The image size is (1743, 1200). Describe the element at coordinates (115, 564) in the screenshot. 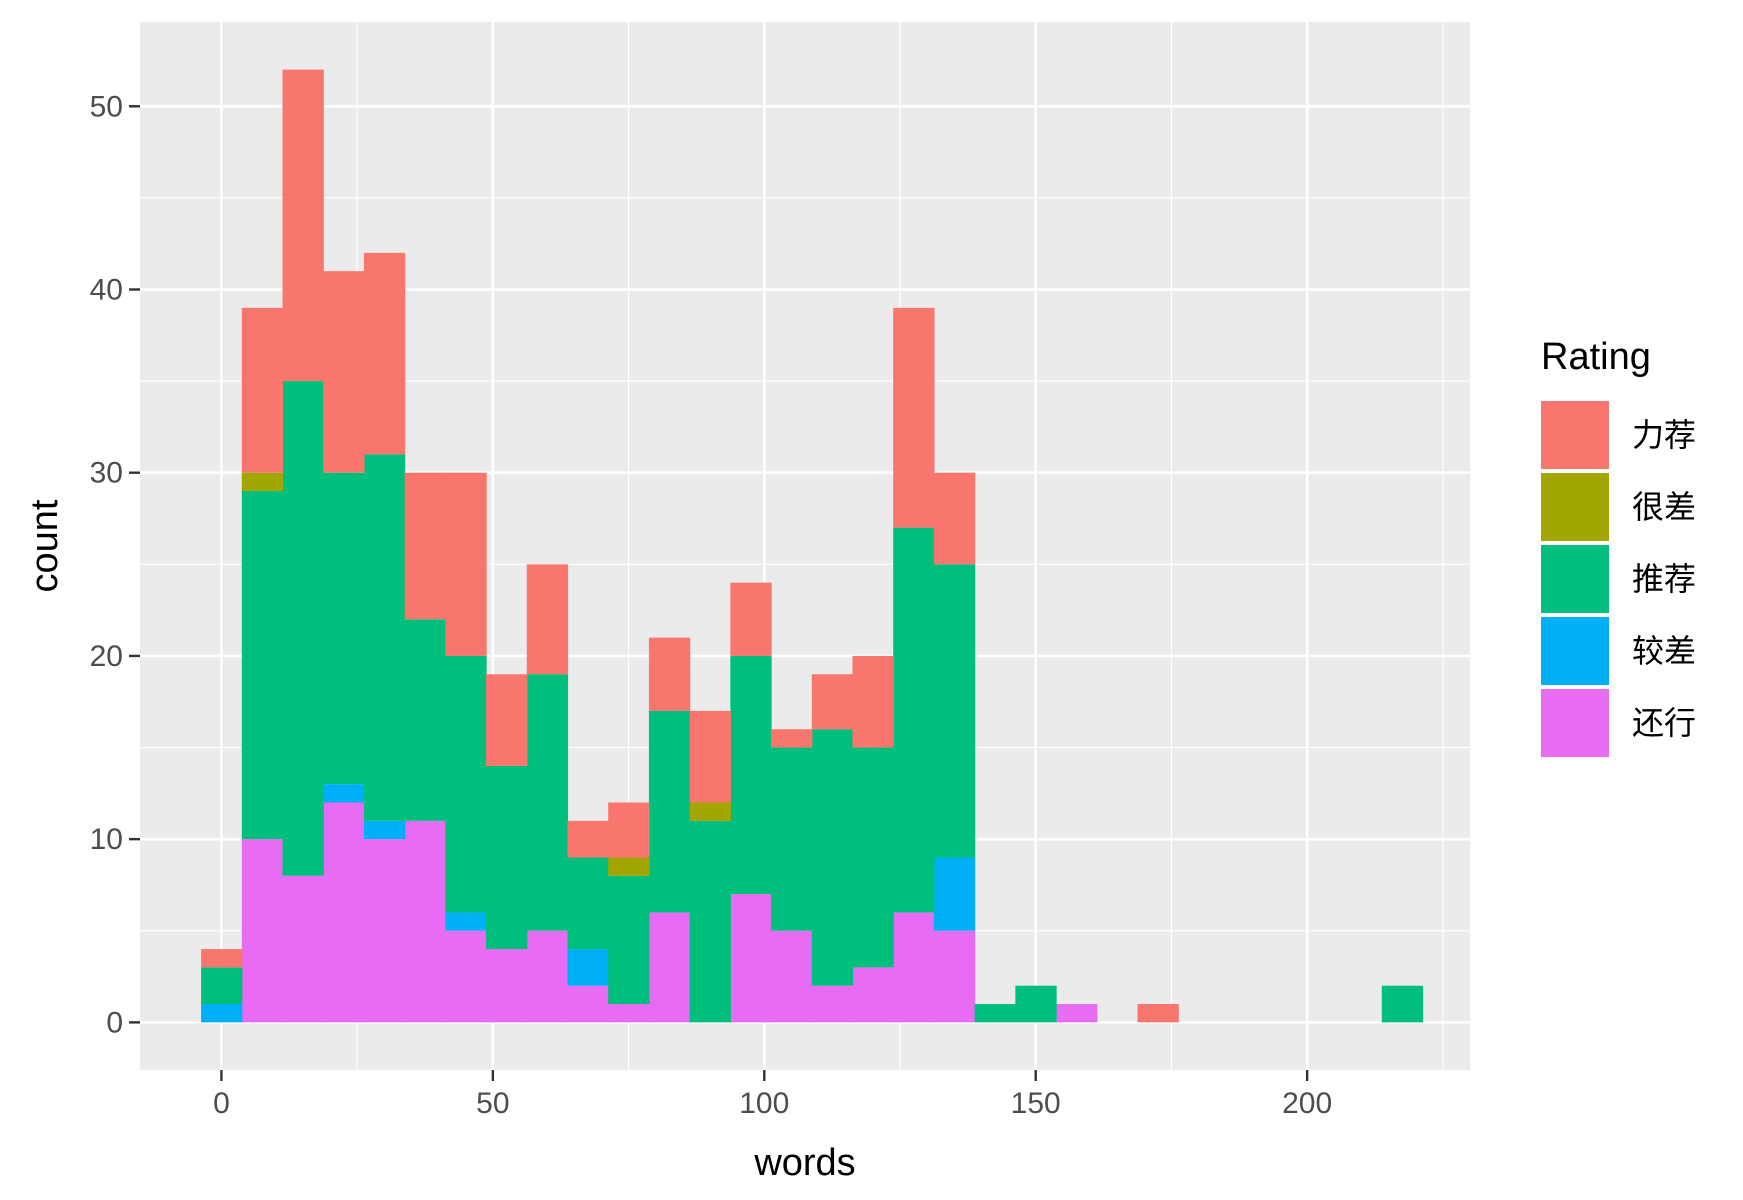

I see `y-axis: 0 10 20 30 40 50` at that location.